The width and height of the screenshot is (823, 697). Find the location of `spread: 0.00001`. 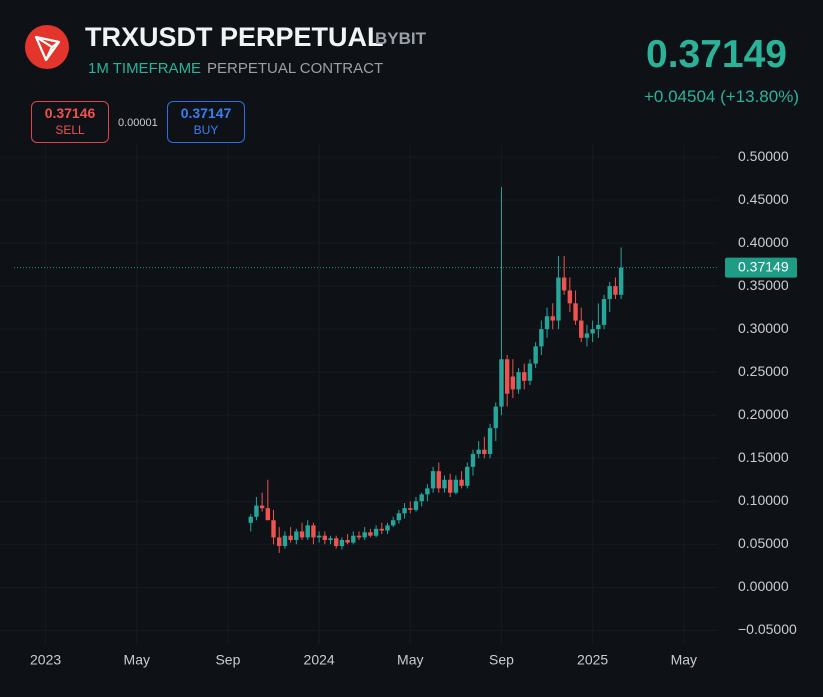

spread: 0.00001 is located at coordinates (138, 123).